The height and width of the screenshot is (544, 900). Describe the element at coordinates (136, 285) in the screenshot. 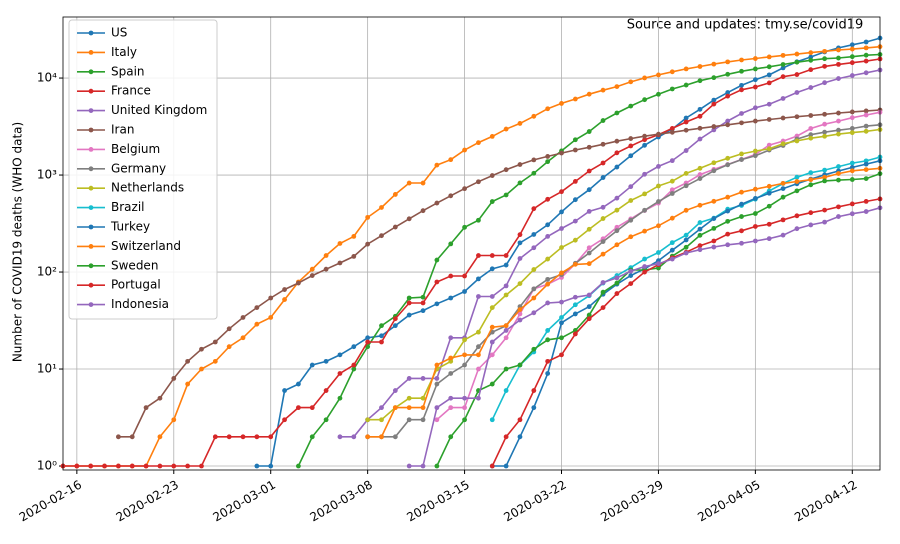

I see `legend-label: Portugal` at that location.